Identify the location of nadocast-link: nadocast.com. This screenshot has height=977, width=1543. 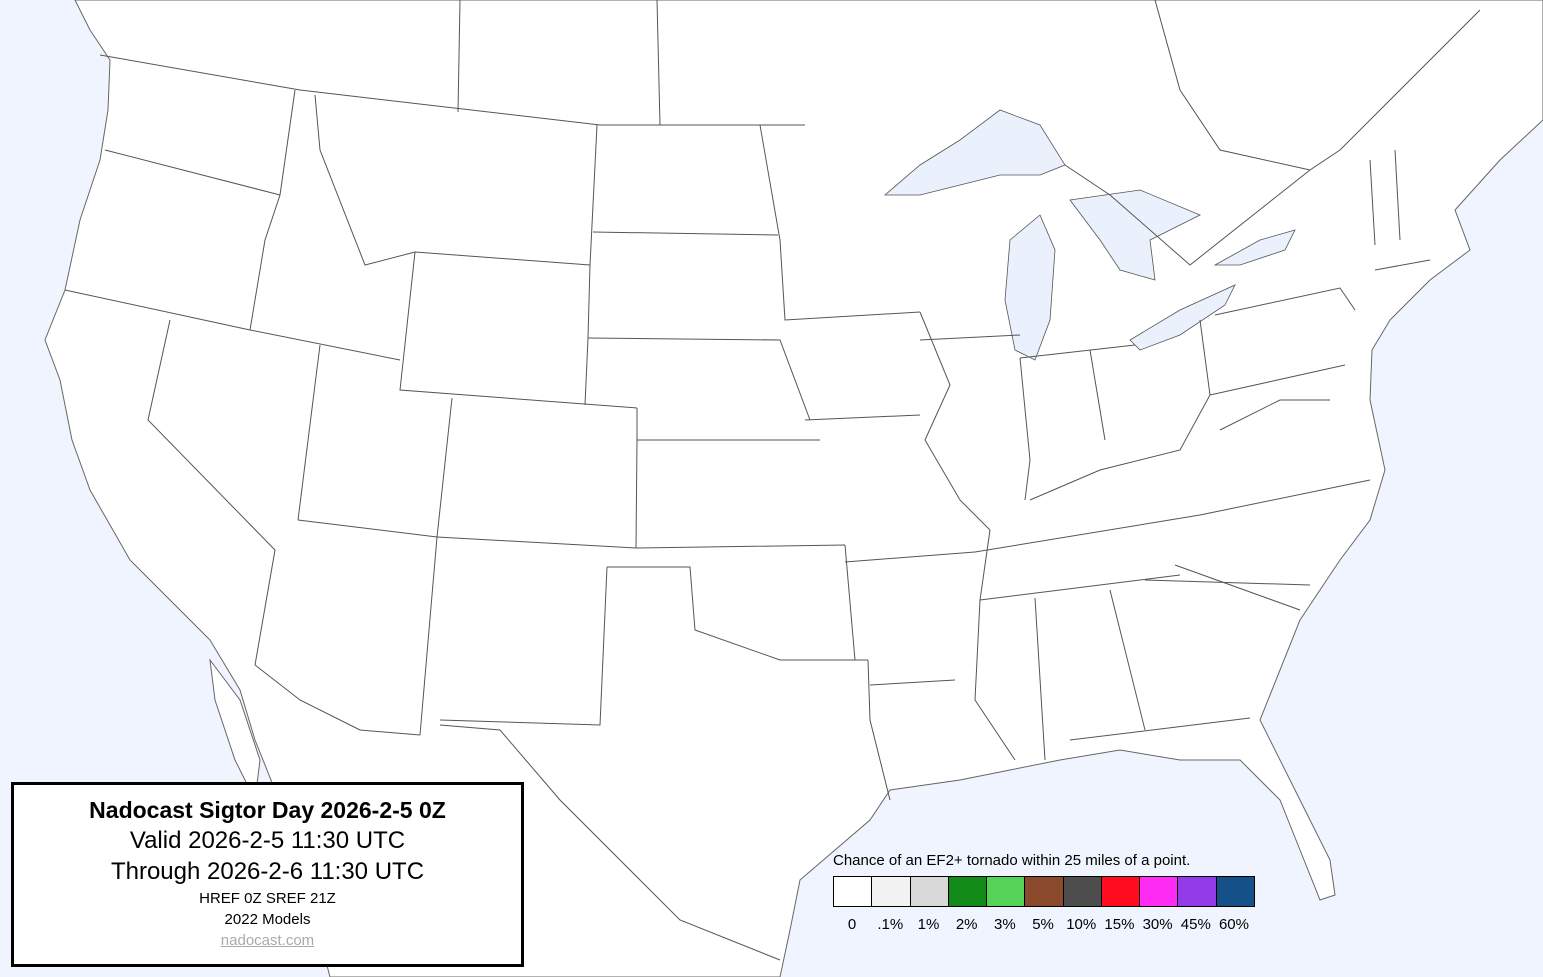
(267, 940).